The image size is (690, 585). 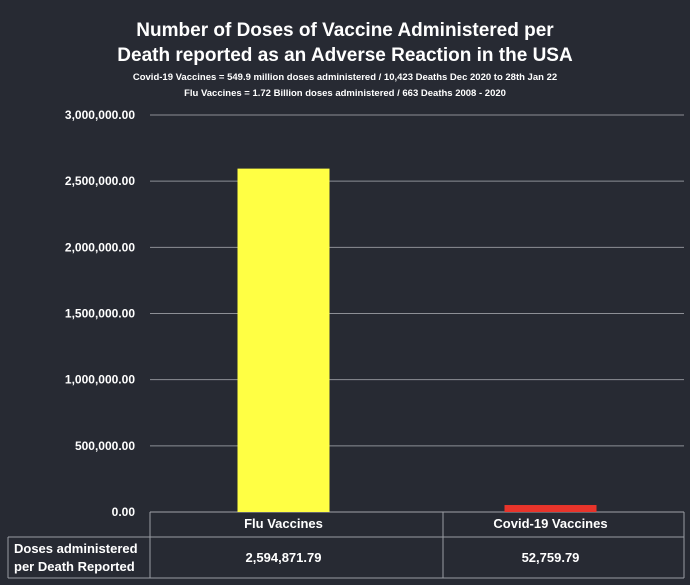 What do you see at coordinates (76, 548) in the screenshot?
I see `table-row-label-line-1: Doses administered` at bounding box center [76, 548].